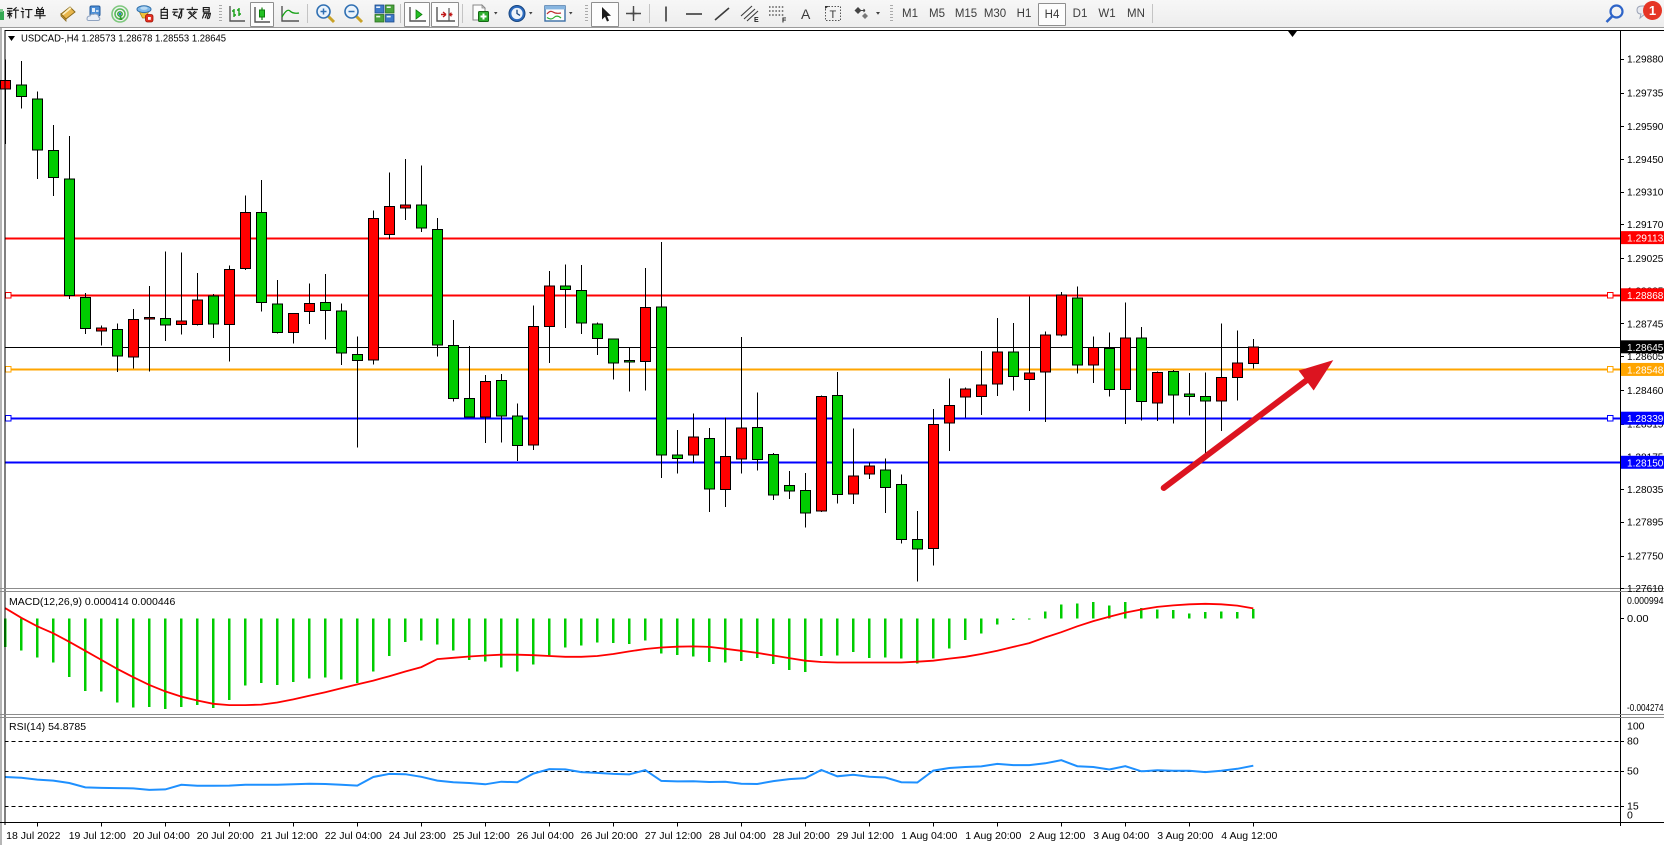 This screenshot has width=1664, height=845. What do you see at coordinates (262, 14) in the screenshot?
I see `candlestick-chart-button` at bounding box center [262, 14].